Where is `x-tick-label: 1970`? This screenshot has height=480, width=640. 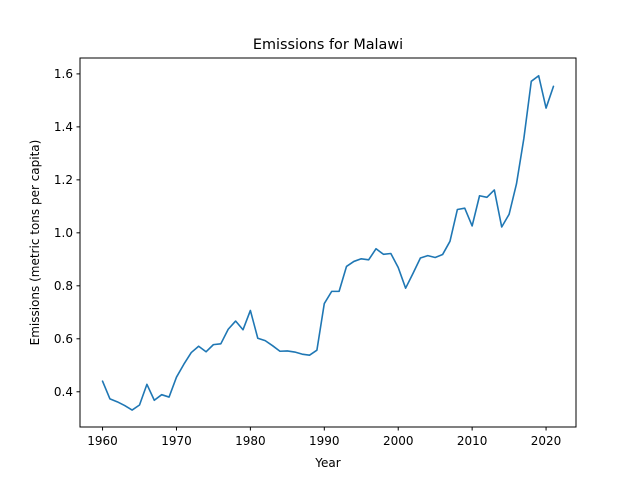 x-tick-label: 1970 is located at coordinates (176, 441).